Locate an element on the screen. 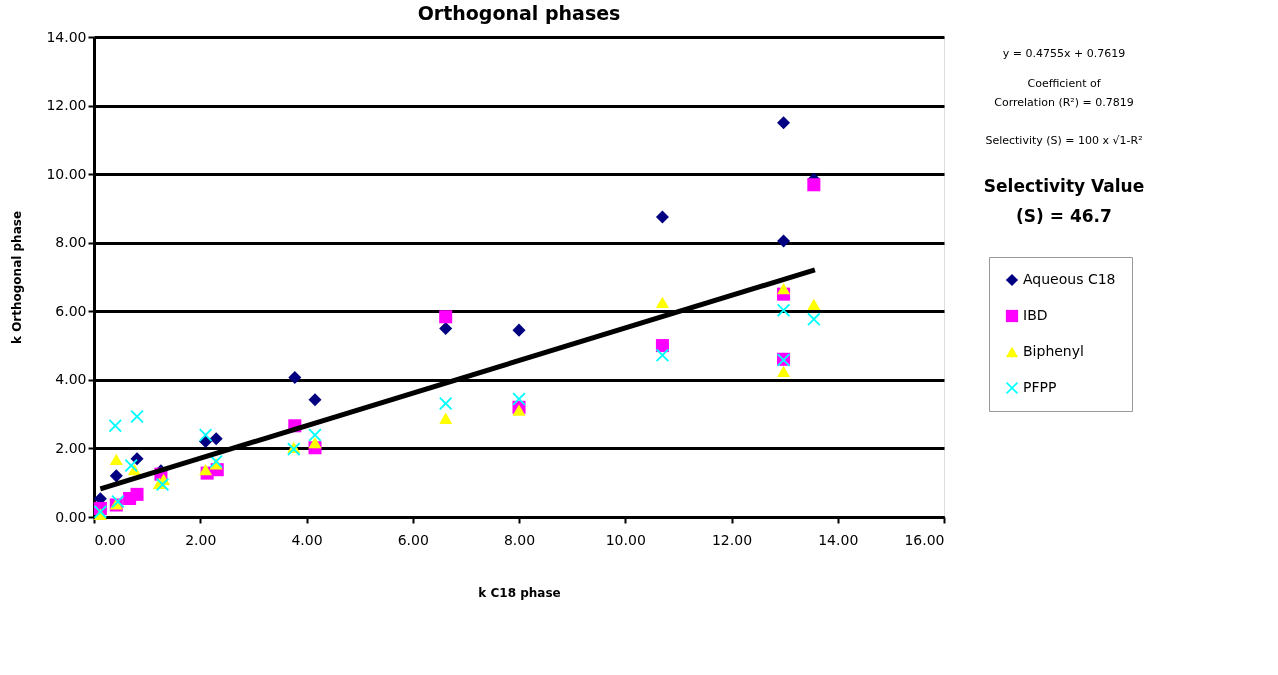 The image size is (1278, 675). text: y = 0.4755x + 0.7619 is located at coordinates (1064, 53).